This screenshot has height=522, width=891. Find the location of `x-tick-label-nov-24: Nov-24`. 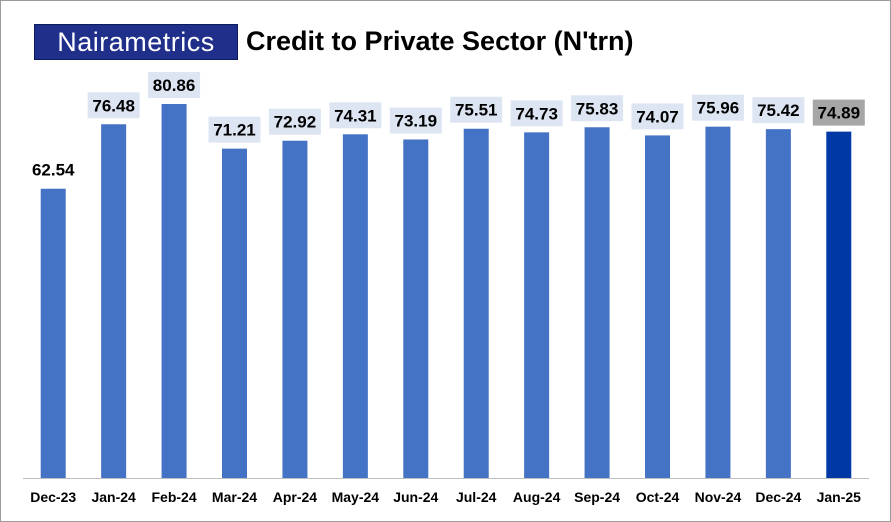

x-tick-label-nov-24: Nov-24 is located at coordinates (718, 497).